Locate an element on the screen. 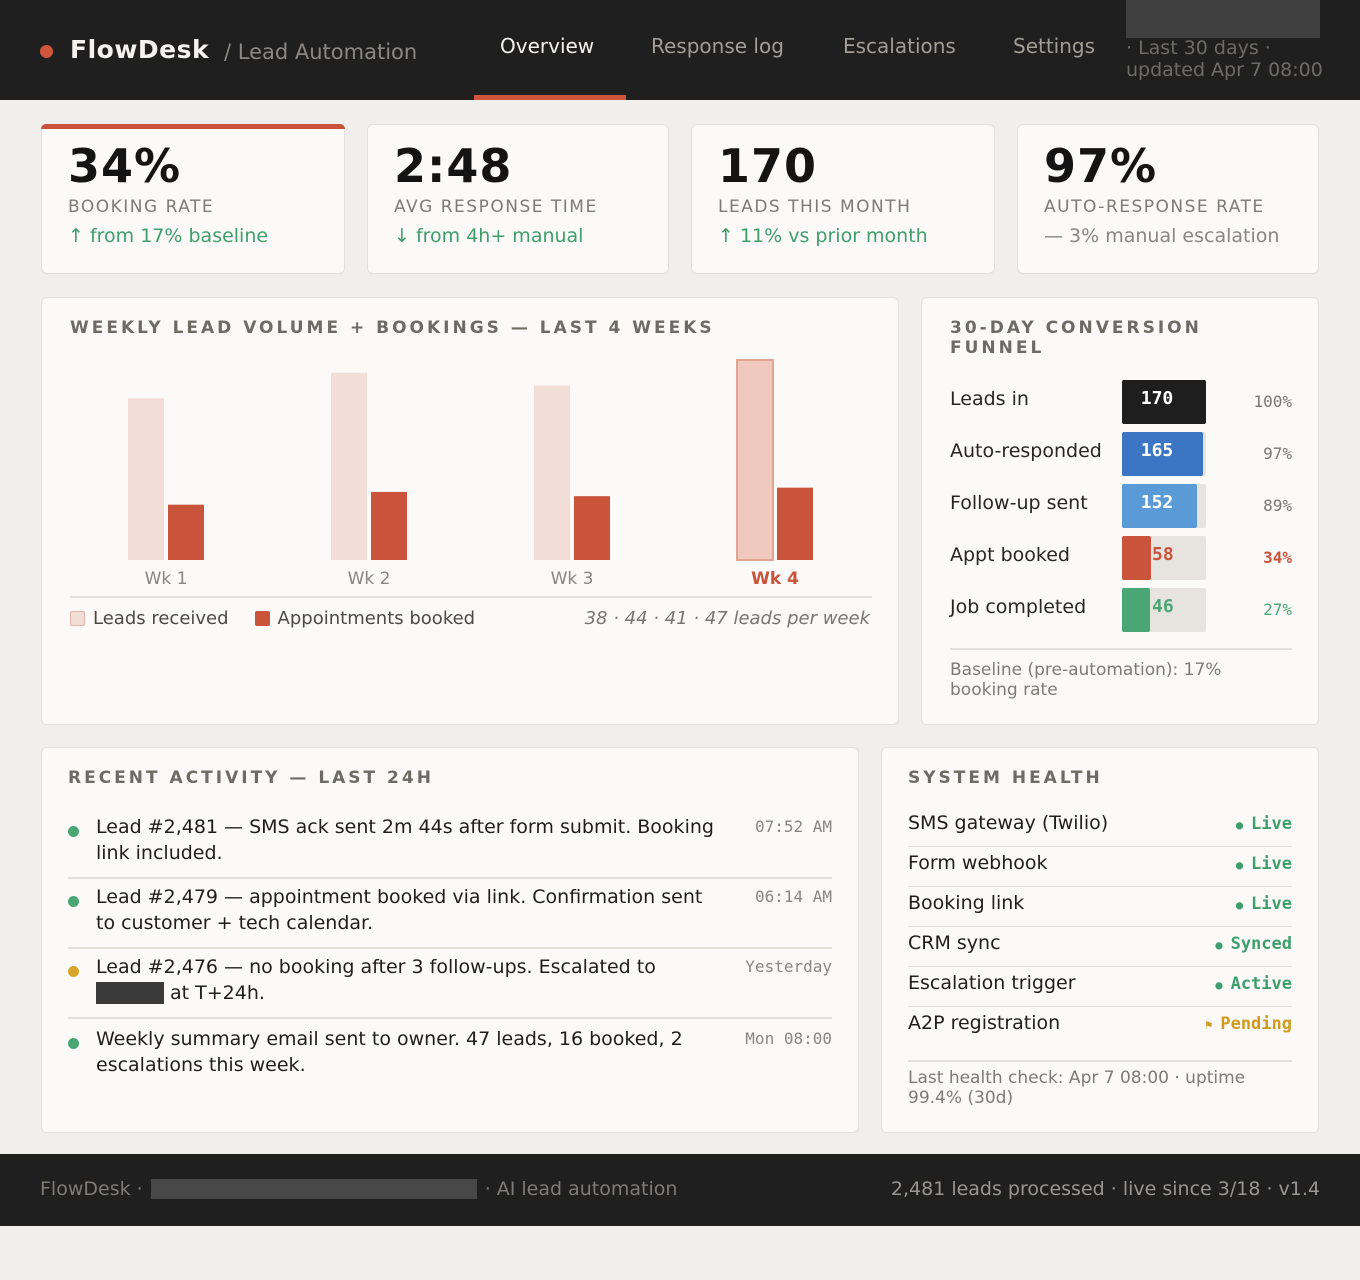 This screenshot has height=1280, width=1360. health-status: ● Active is located at coordinates (1253, 984).